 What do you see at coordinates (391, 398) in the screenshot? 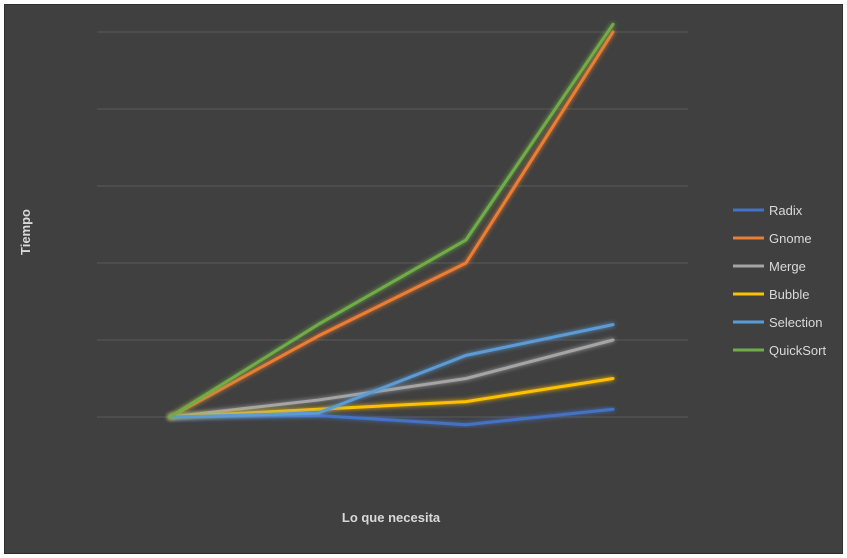
I see `series-line-bubble` at bounding box center [391, 398].